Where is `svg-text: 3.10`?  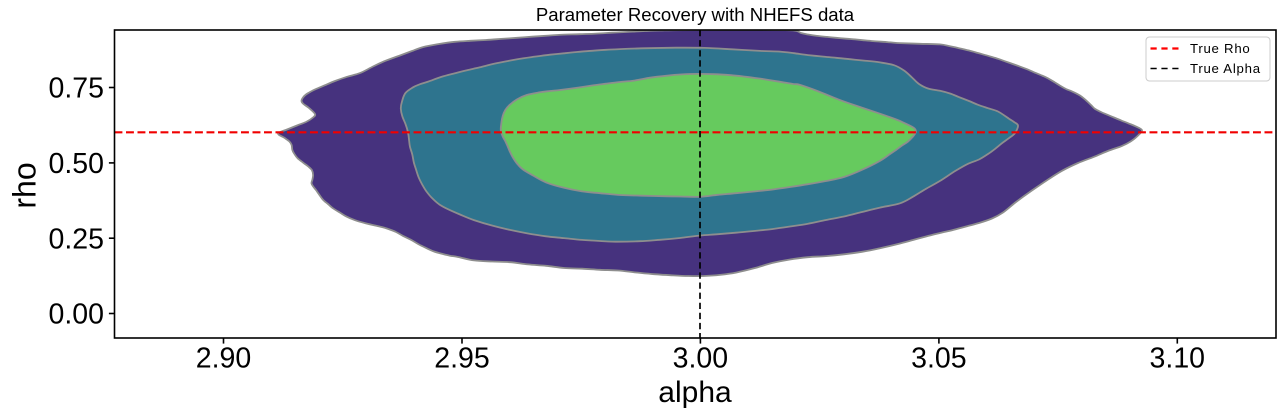
svg-text: 3.10 is located at coordinates (1177, 359).